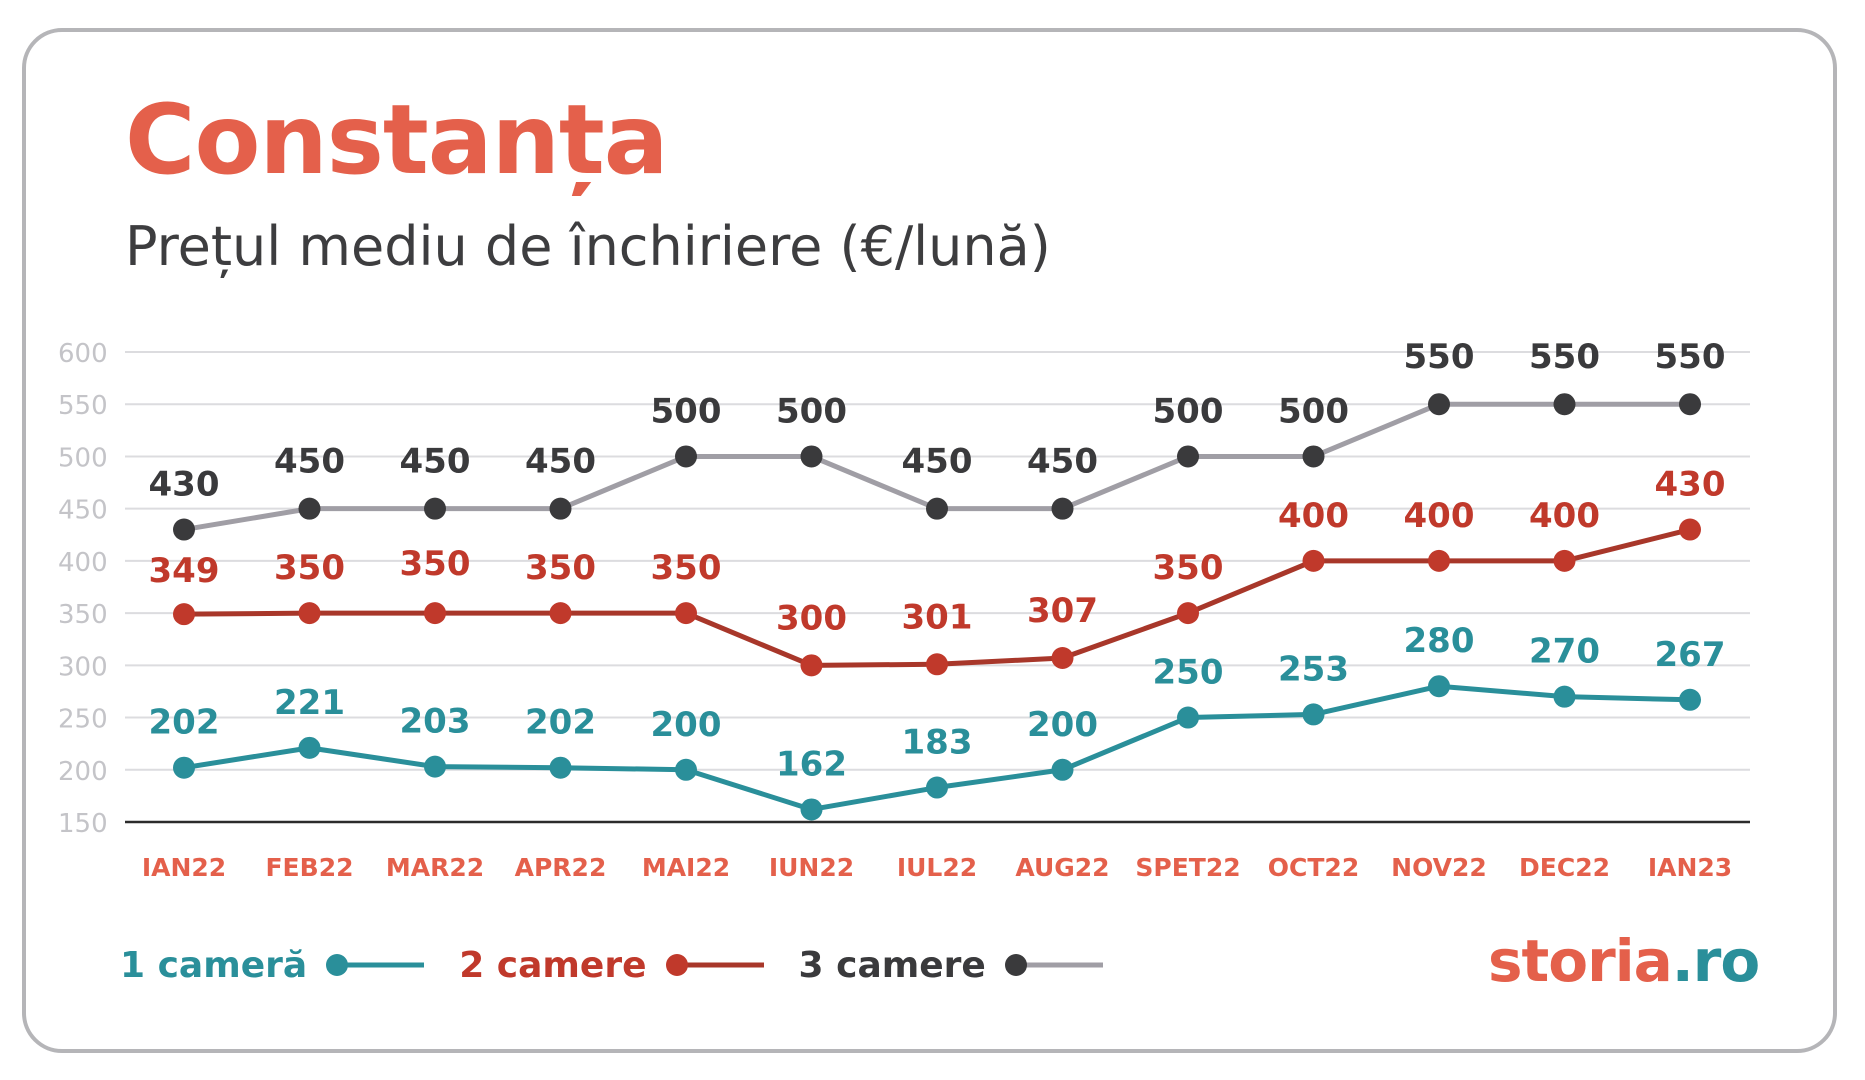  Describe the element at coordinates (1188, 568) in the screenshot. I see `series-2-label-spet22: 350` at that location.